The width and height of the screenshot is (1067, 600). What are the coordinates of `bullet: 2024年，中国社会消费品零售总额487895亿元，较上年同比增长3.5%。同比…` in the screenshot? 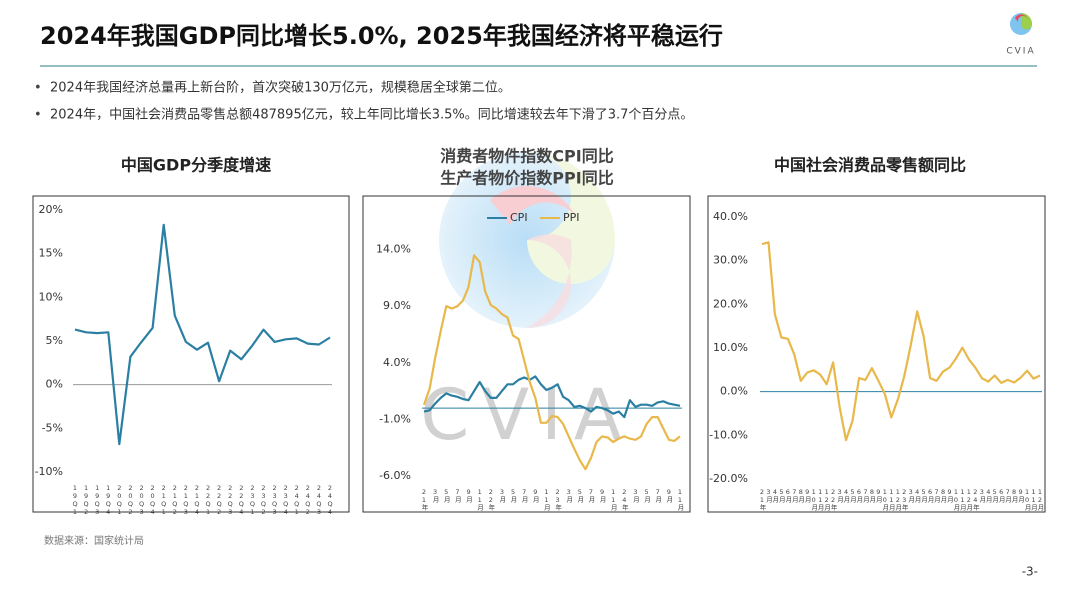 It's located at (371, 115).